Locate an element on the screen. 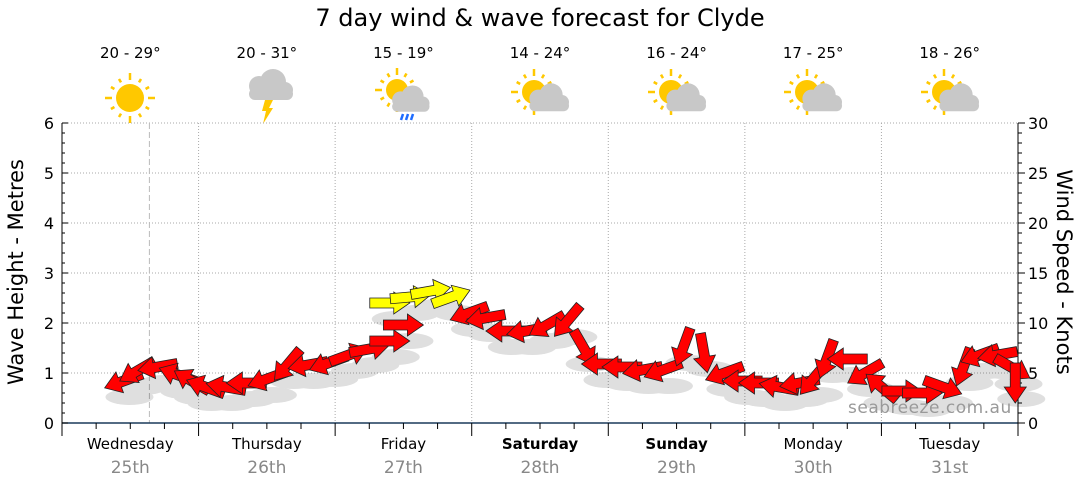 The height and width of the screenshot is (490, 1080). left-tick-label: 3 is located at coordinates (49, 273).